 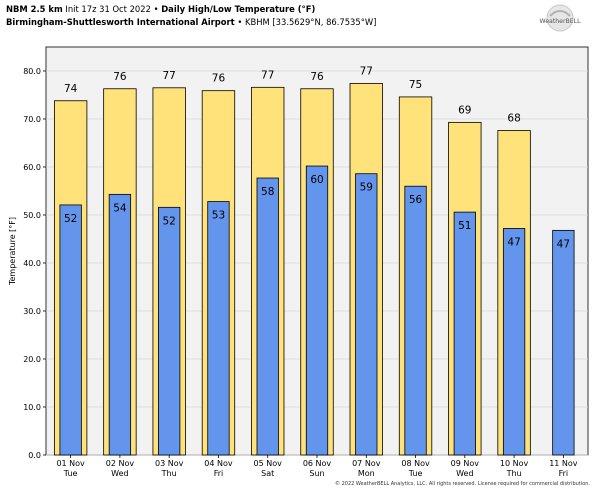 What do you see at coordinates (416, 200) in the screenshot?
I see `low-temp-label: 56` at bounding box center [416, 200].